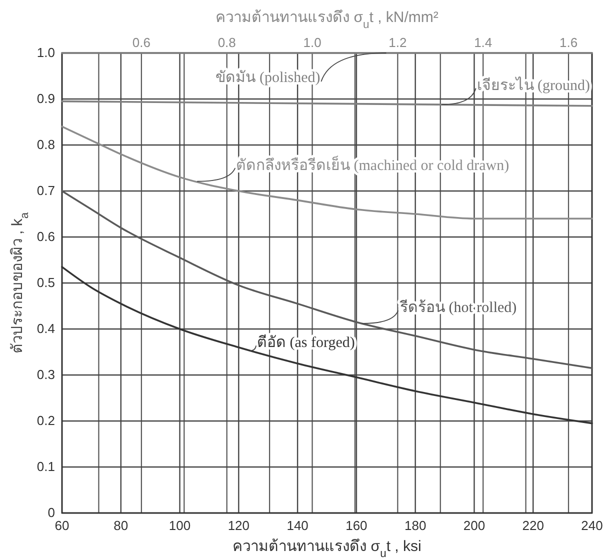 The width and height of the screenshot is (608, 560). Describe the element at coordinates (45, 52) in the screenshot. I see `y-tick-label: 1.0` at that location.